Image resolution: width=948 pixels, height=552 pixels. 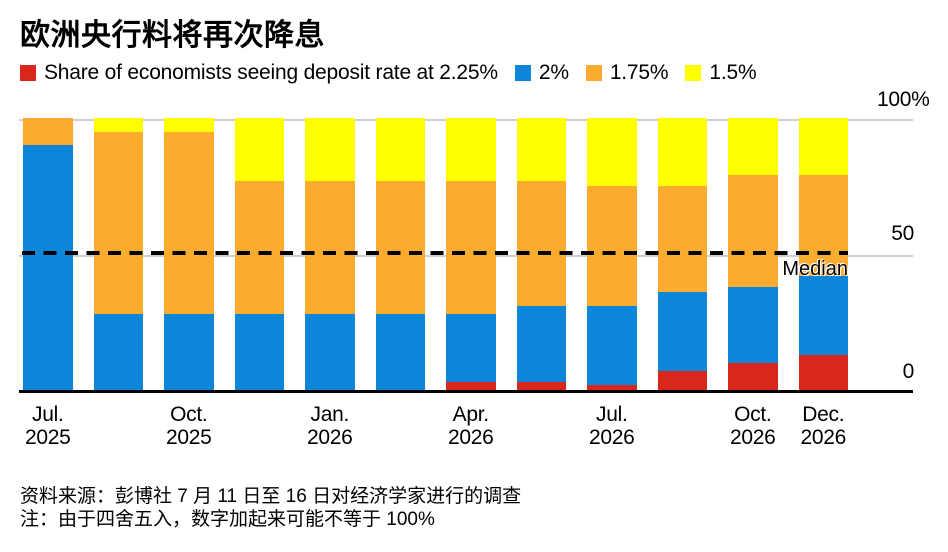 I want to click on x-axis-tick-Oct-2025: Oct. 2025, so click(x=189, y=426).